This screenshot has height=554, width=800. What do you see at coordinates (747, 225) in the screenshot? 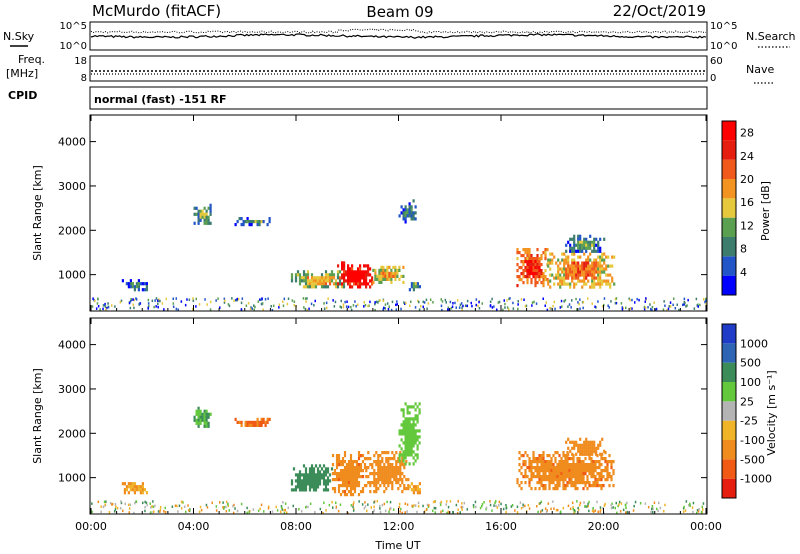
I see `colorbar-tick-label: 12` at bounding box center [747, 225].